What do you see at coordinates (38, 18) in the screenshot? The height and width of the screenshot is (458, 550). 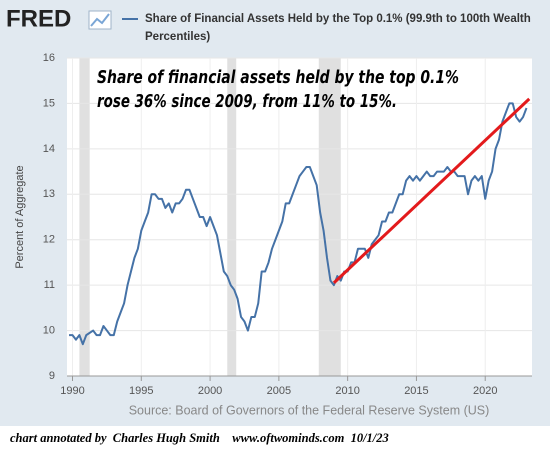 I see `logo: FRED` at bounding box center [38, 18].